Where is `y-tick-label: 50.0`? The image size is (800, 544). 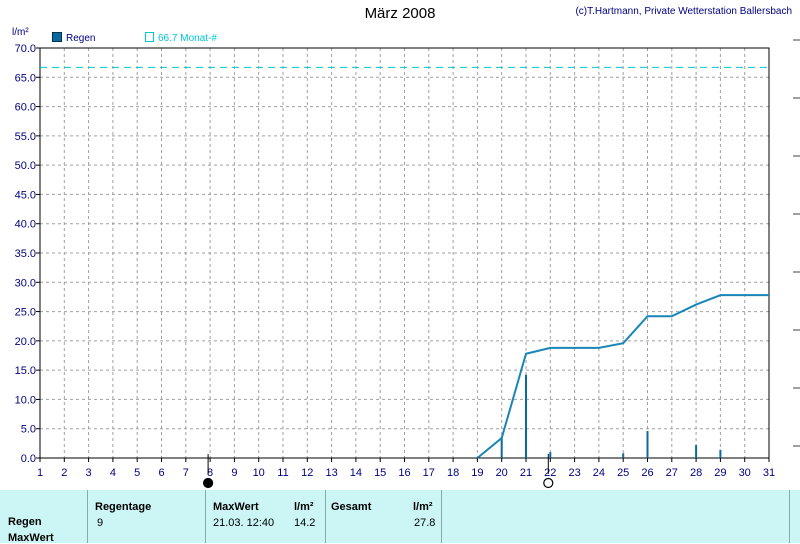
y-tick-label: 50.0 is located at coordinates (25, 166).